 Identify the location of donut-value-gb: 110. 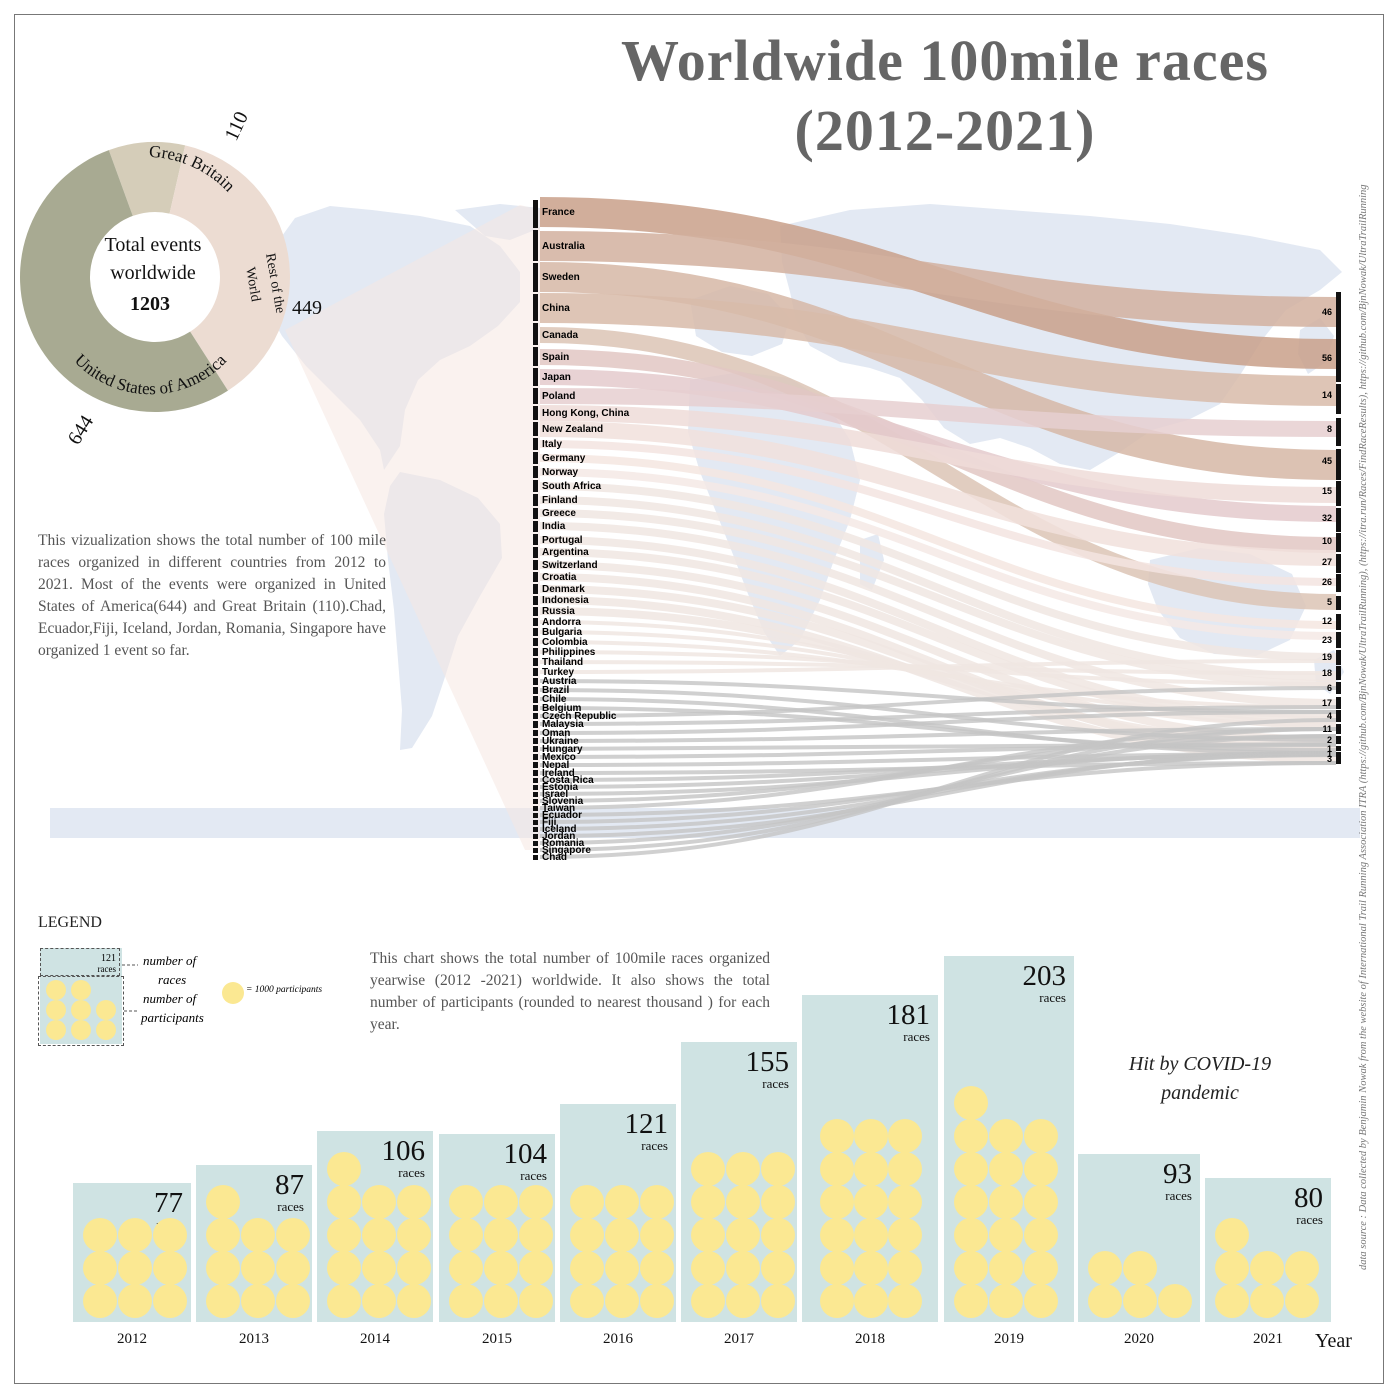
(237, 126).